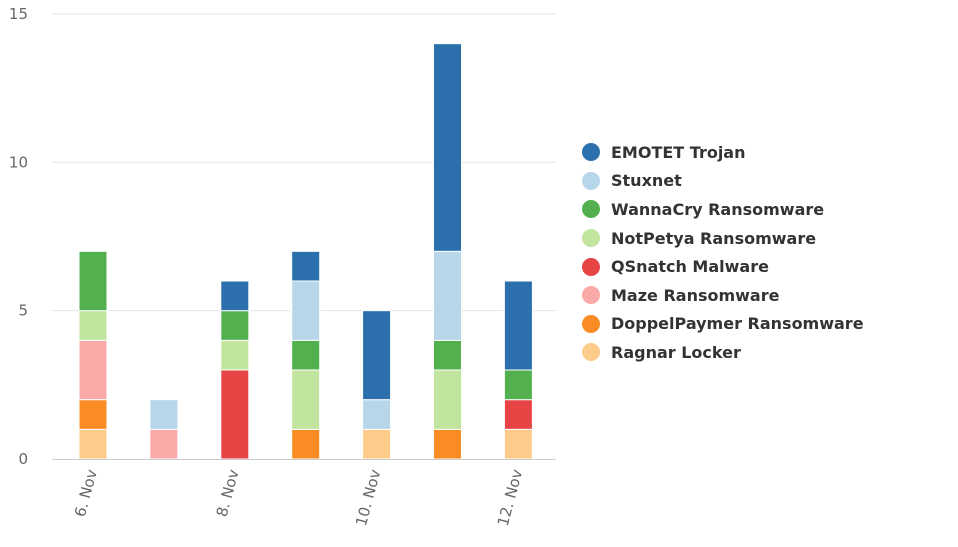  What do you see at coordinates (695, 295) in the screenshot?
I see `legend-label: Maze Ransomware` at bounding box center [695, 295].